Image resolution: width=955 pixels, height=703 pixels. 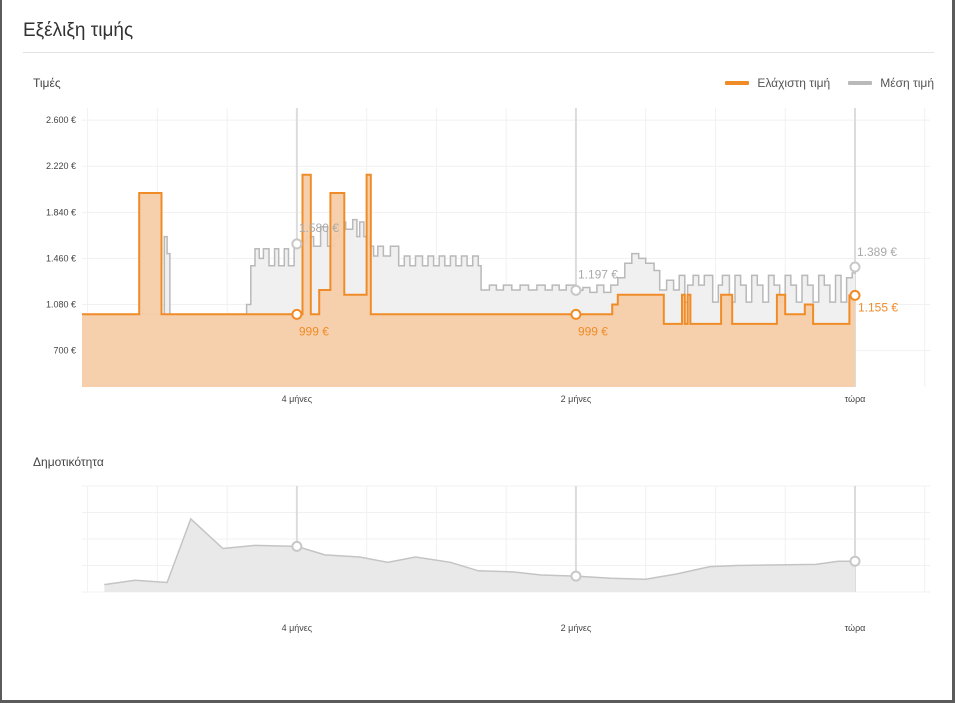 I want to click on price-chart-legend: Ελάχιστη τιμή Μέση τιμή, so click(x=829, y=83).